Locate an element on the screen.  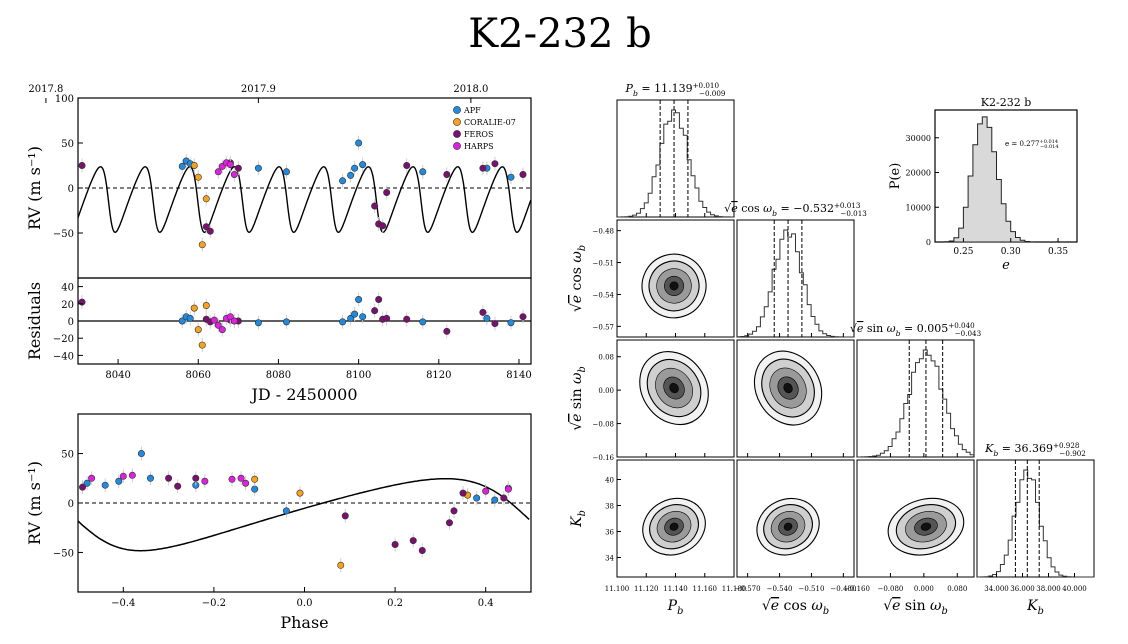
x-tick-label: −0.4 is located at coordinates (123, 603).